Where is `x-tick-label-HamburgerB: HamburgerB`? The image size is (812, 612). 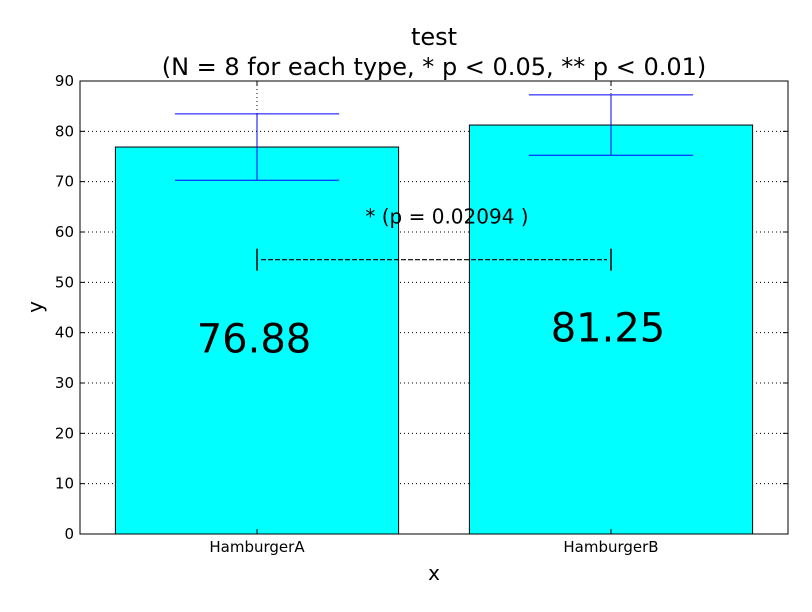
x-tick-label-HamburgerB: HamburgerB is located at coordinates (610, 547).